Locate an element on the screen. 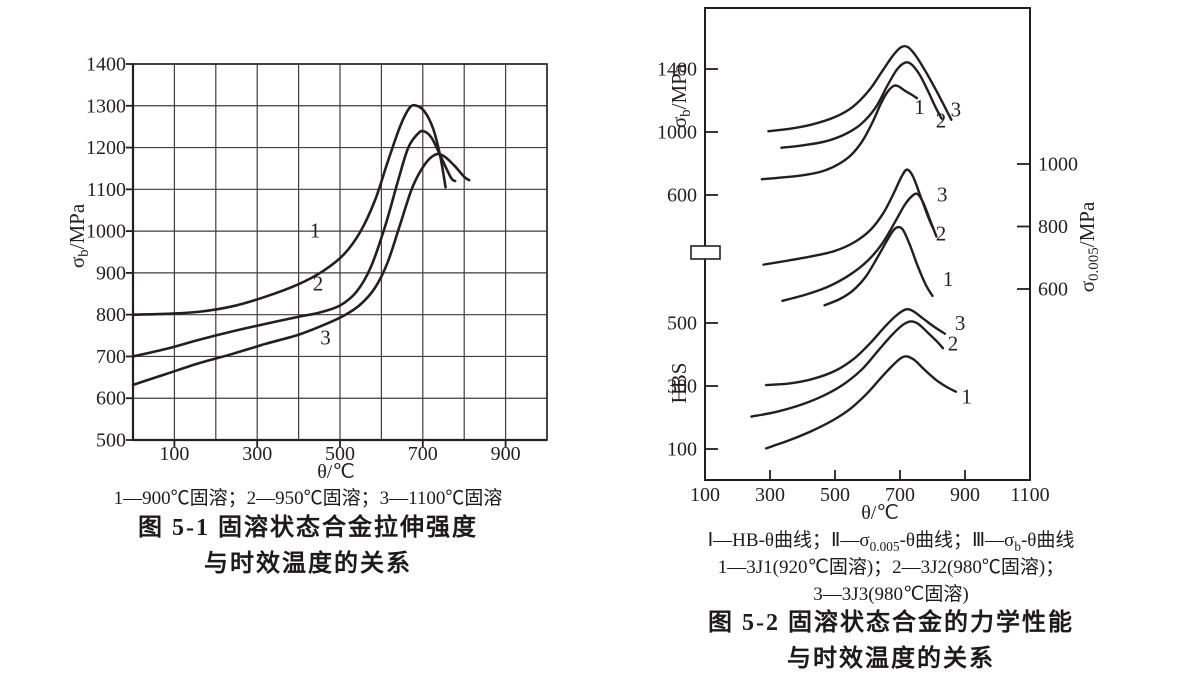  sigma_b-tick-label: 600 is located at coordinates (682, 196).